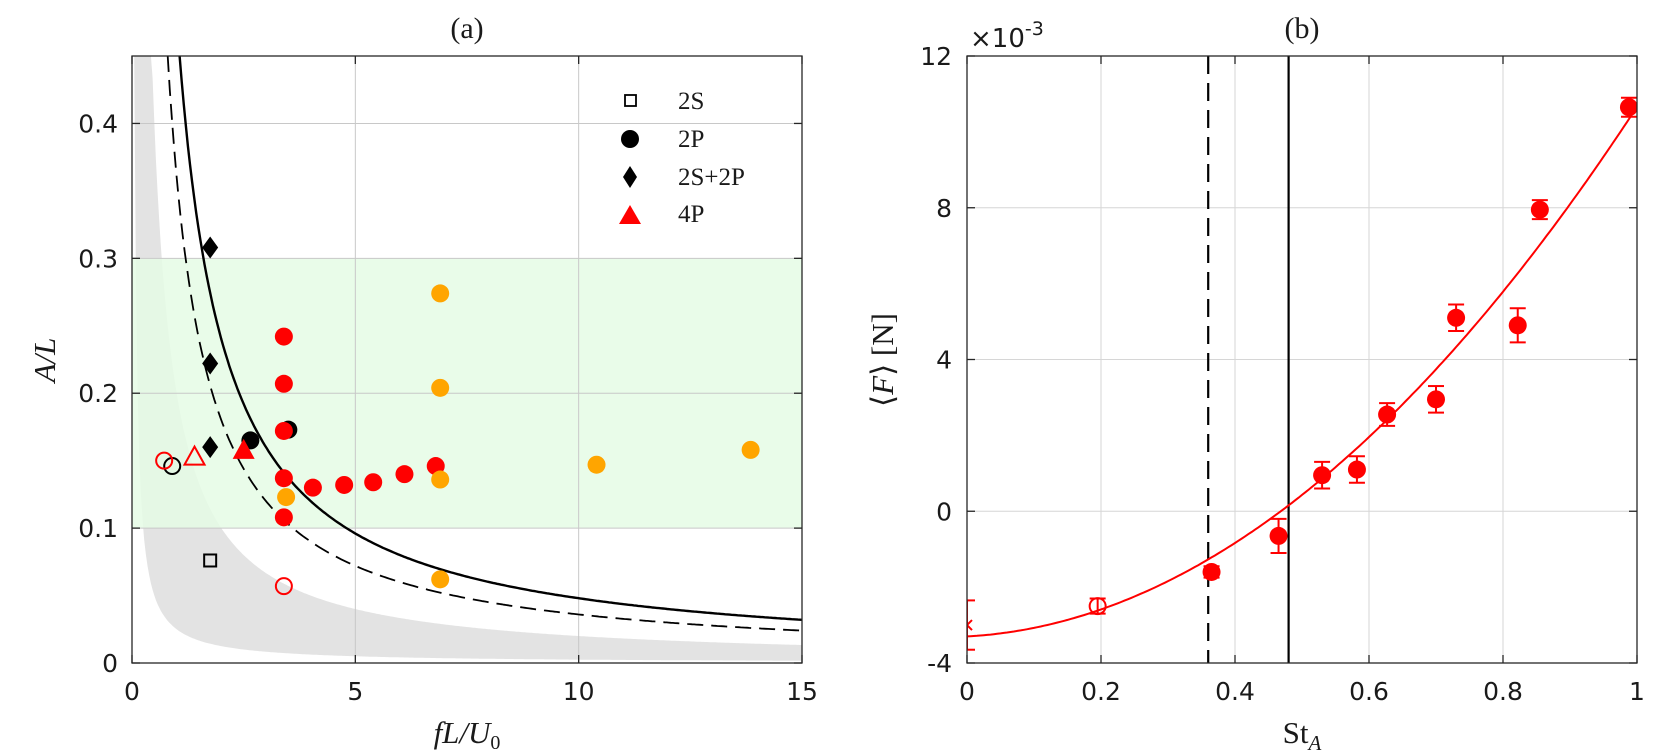  What do you see at coordinates (691, 101) in the screenshot?
I see `legend-2s-label: 2S` at bounding box center [691, 101].